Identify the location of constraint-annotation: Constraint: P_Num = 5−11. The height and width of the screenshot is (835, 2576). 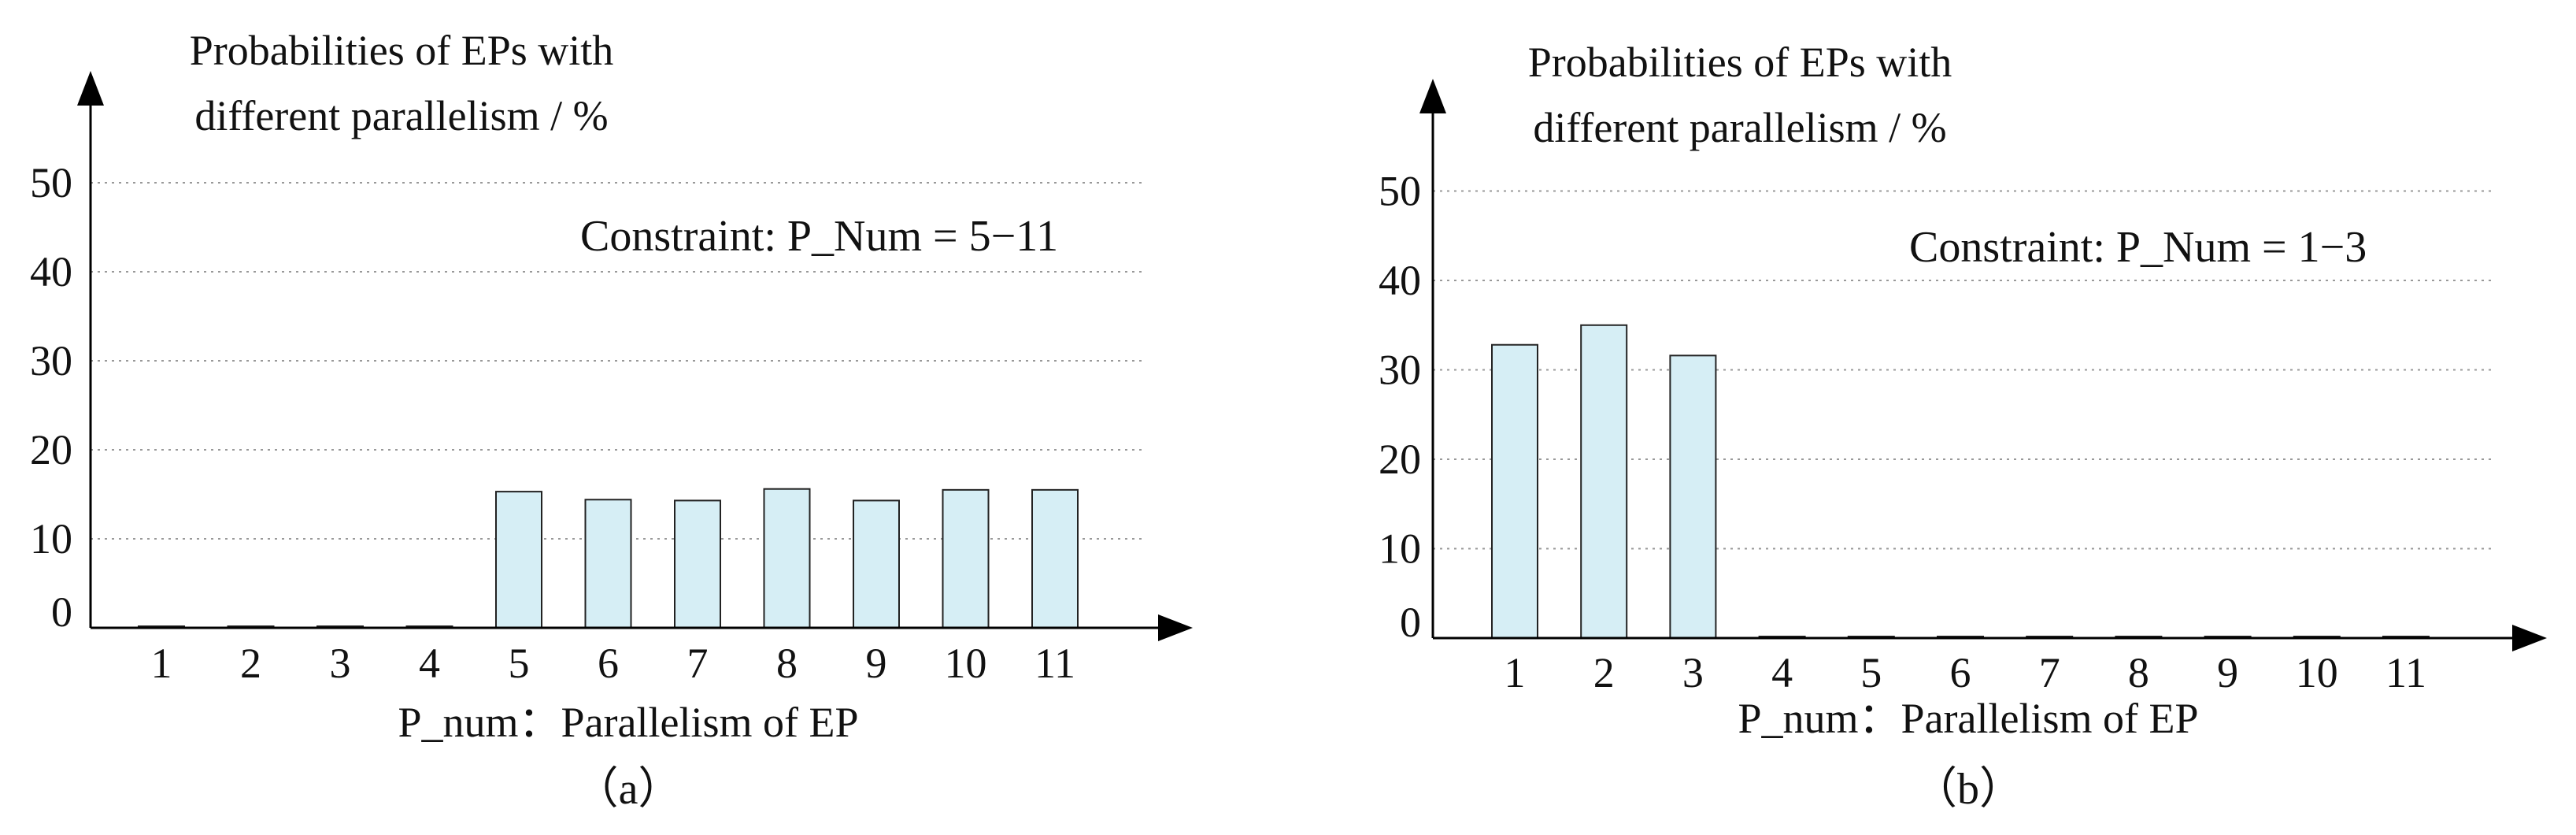
(819, 236).